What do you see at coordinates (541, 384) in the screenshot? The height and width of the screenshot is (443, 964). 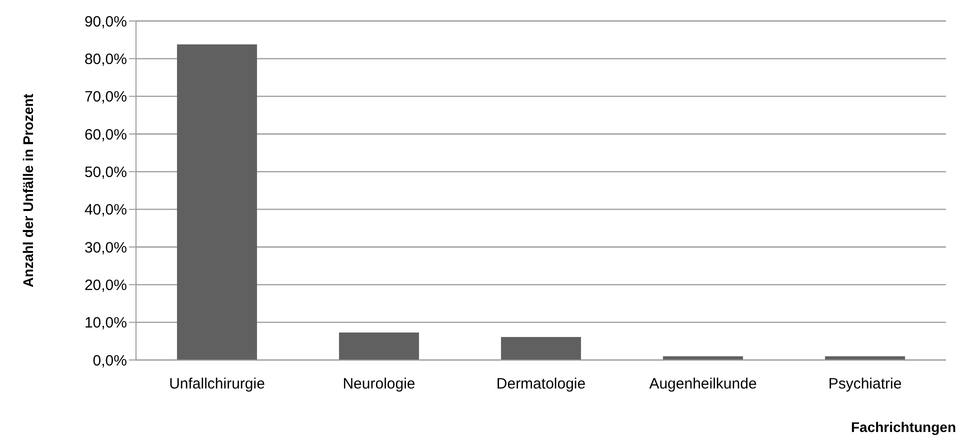 I see `x-tick-label: Dermatologie` at bounding box center [541, 384].